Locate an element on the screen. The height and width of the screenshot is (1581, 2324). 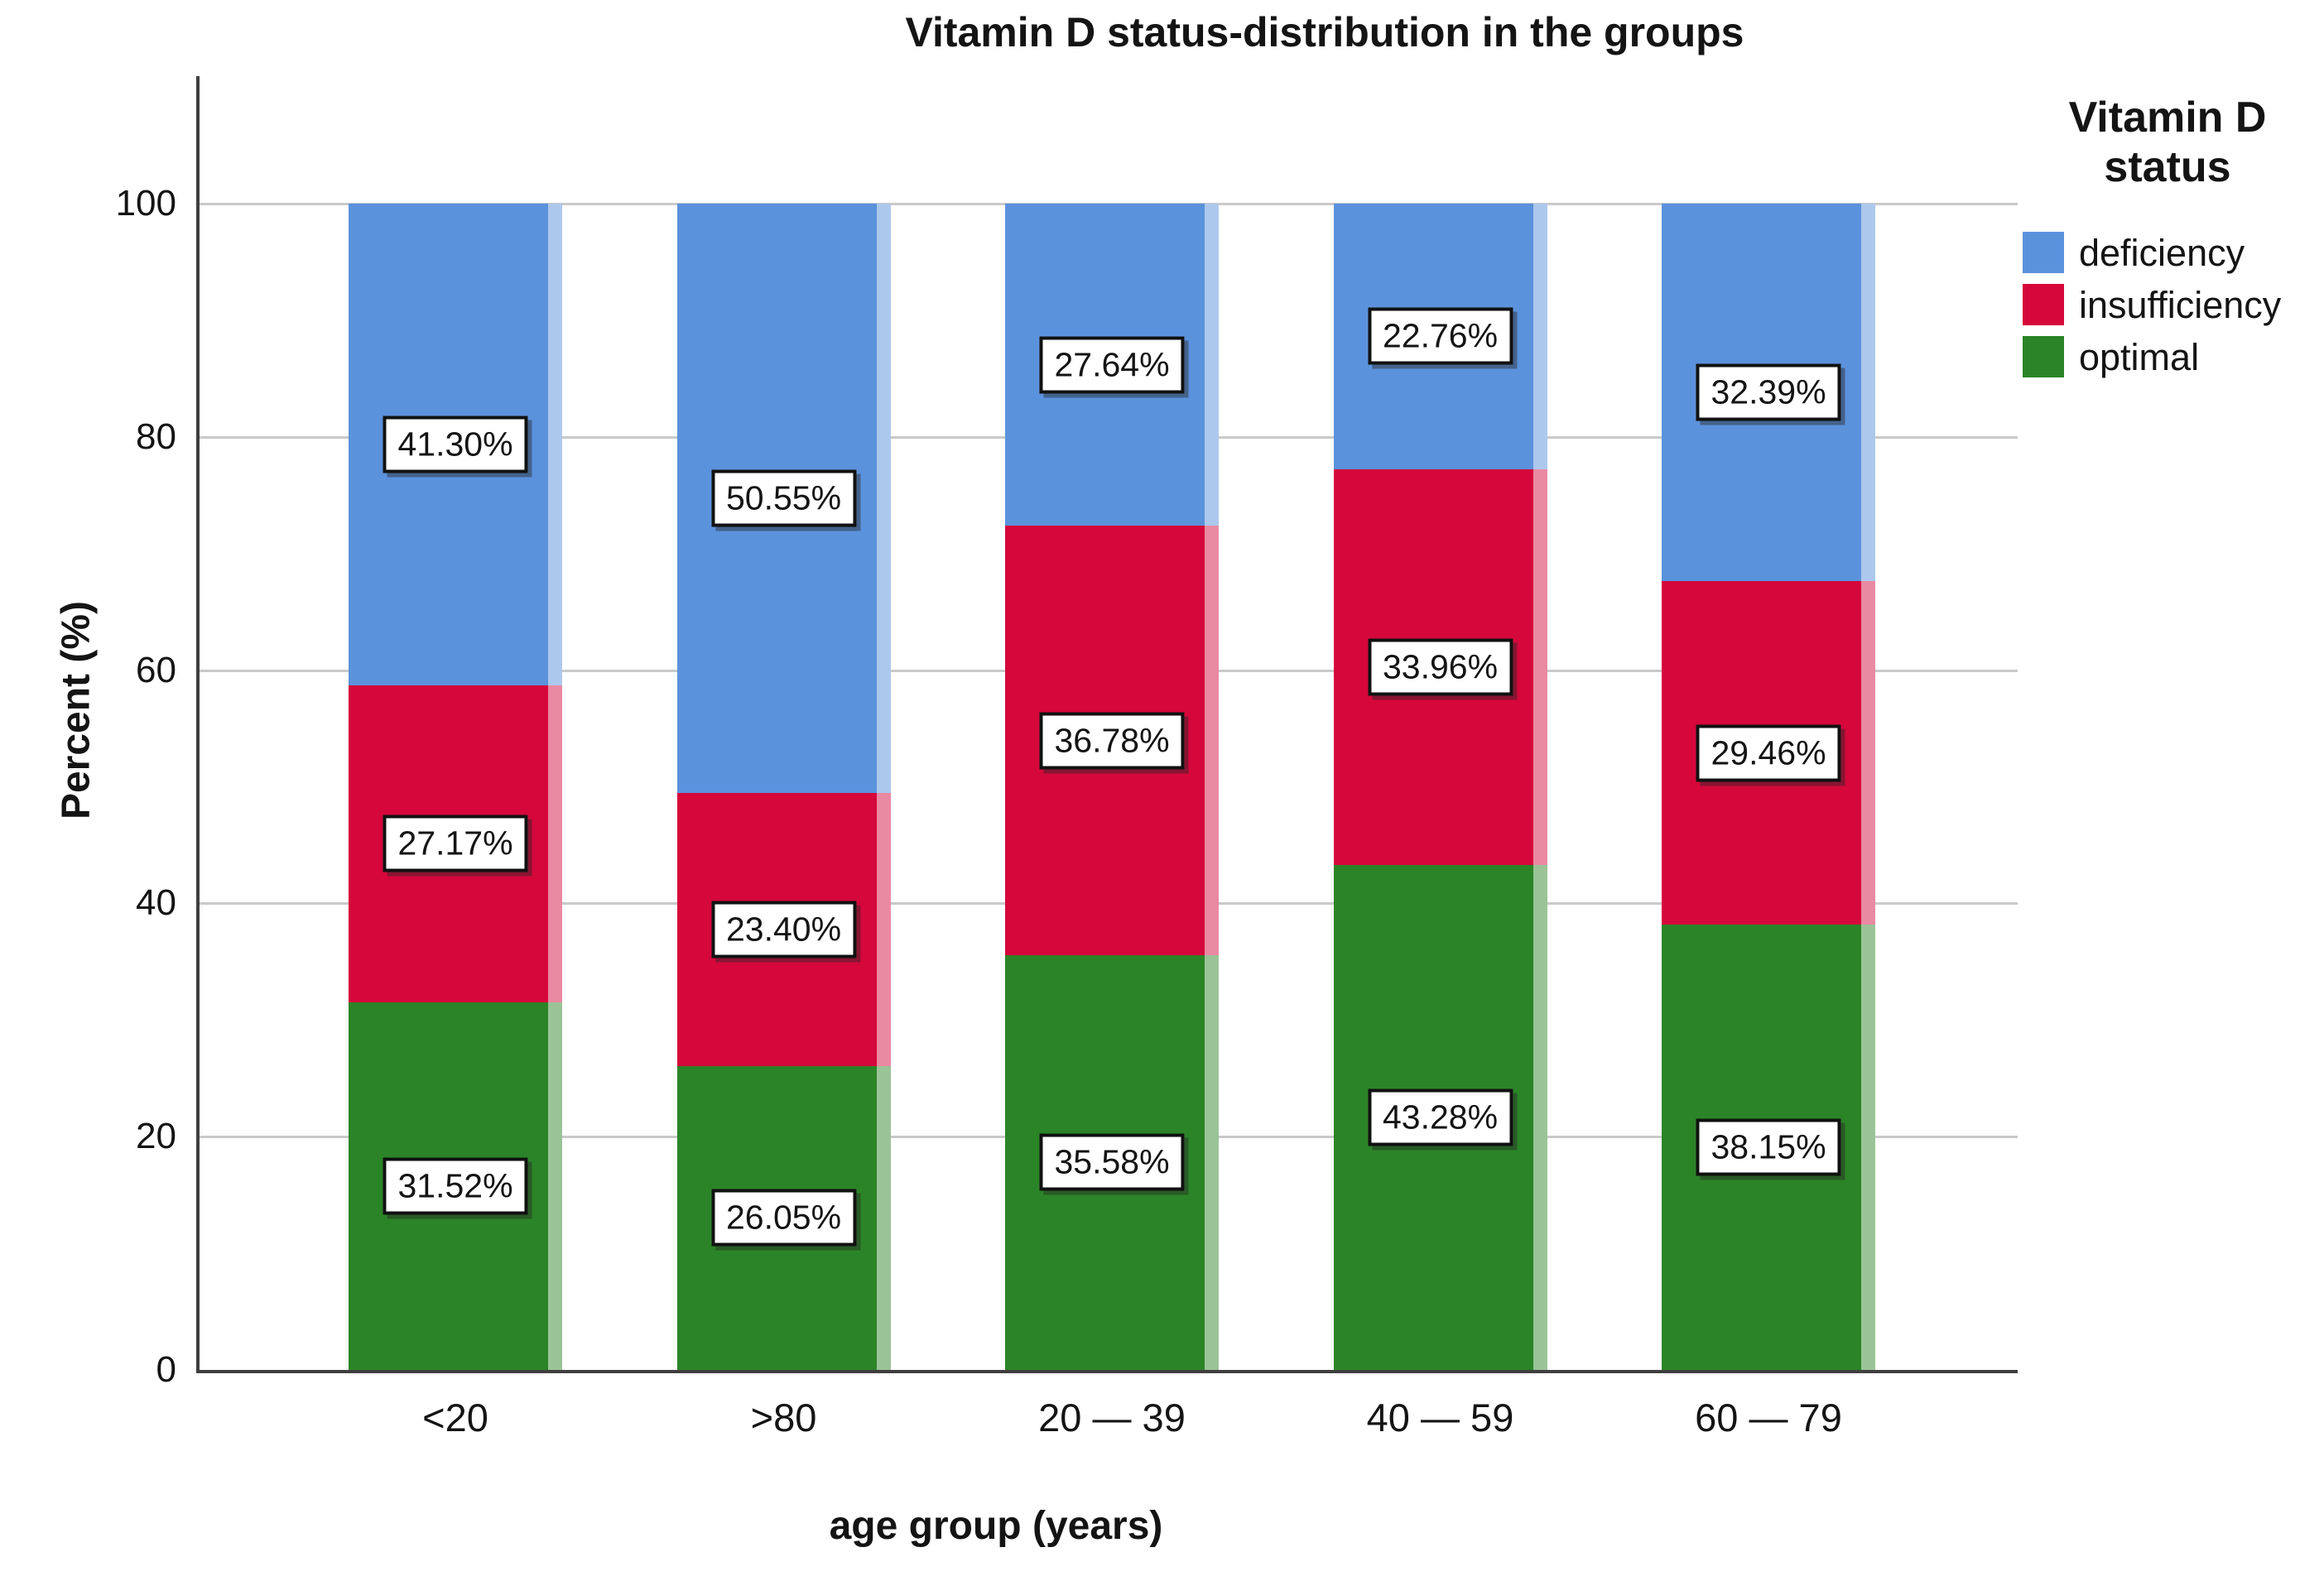
value-label-deficiency: 22.76% is located at coordinates (1440, 336).